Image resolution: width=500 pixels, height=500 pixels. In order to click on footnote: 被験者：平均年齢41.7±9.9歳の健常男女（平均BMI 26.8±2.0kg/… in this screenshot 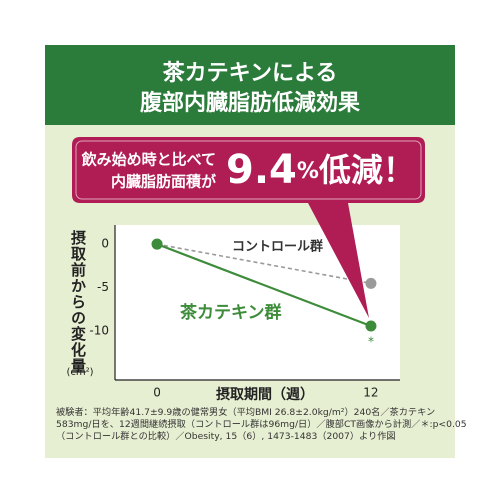, I will do `click(261, 424)`.